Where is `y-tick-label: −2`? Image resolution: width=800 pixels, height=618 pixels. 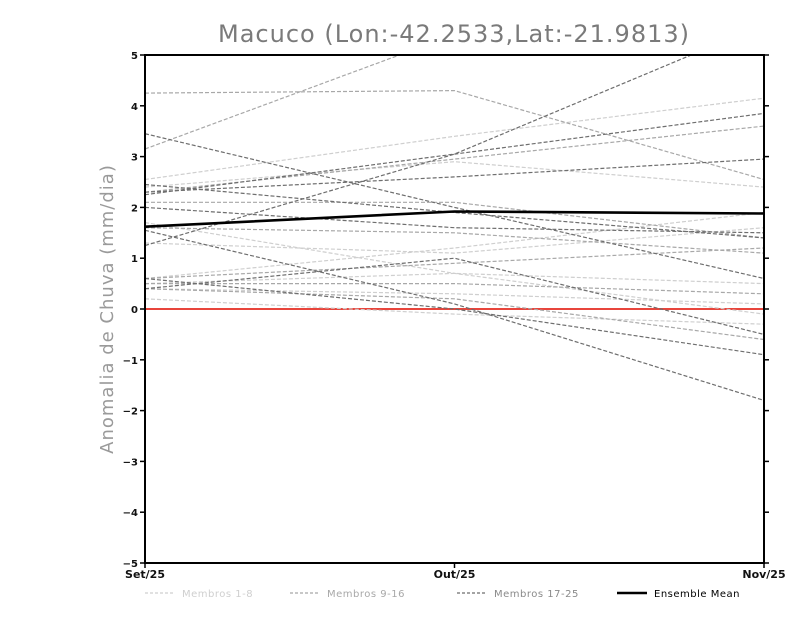 y-tick-label: −2 is located at coordinates (130, 412).